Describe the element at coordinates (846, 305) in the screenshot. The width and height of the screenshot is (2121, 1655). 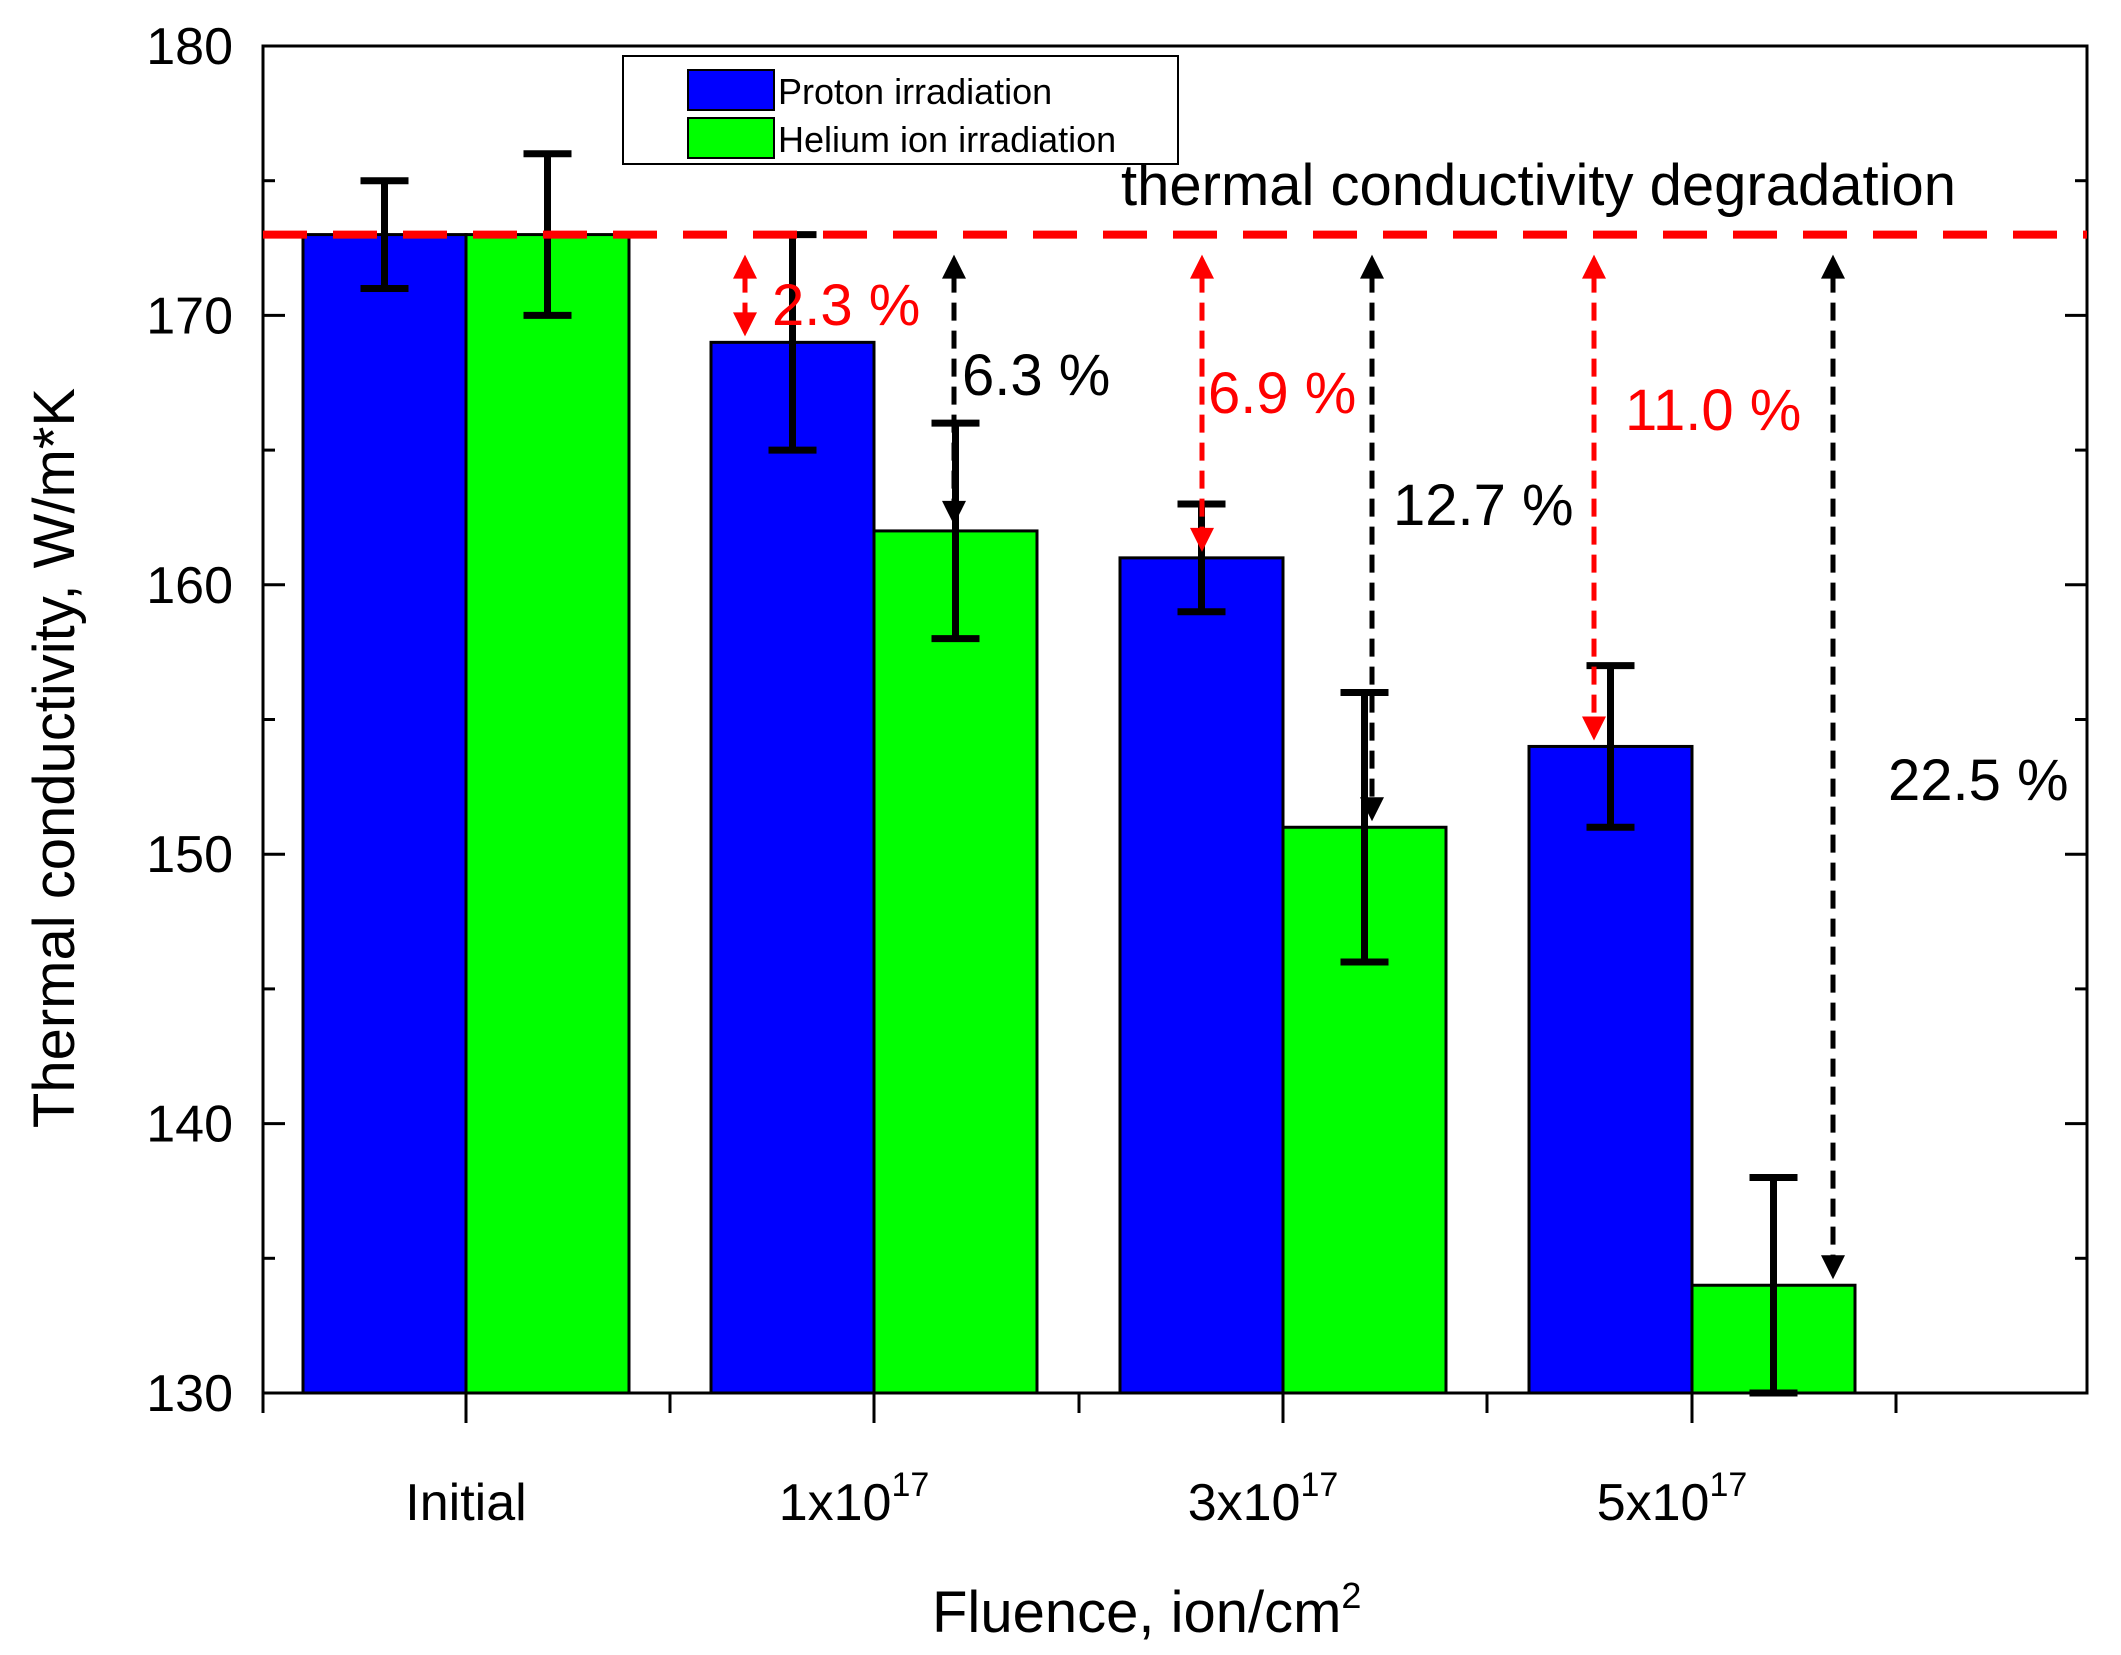
I see `annotation-label: 2.3 %` at that location.